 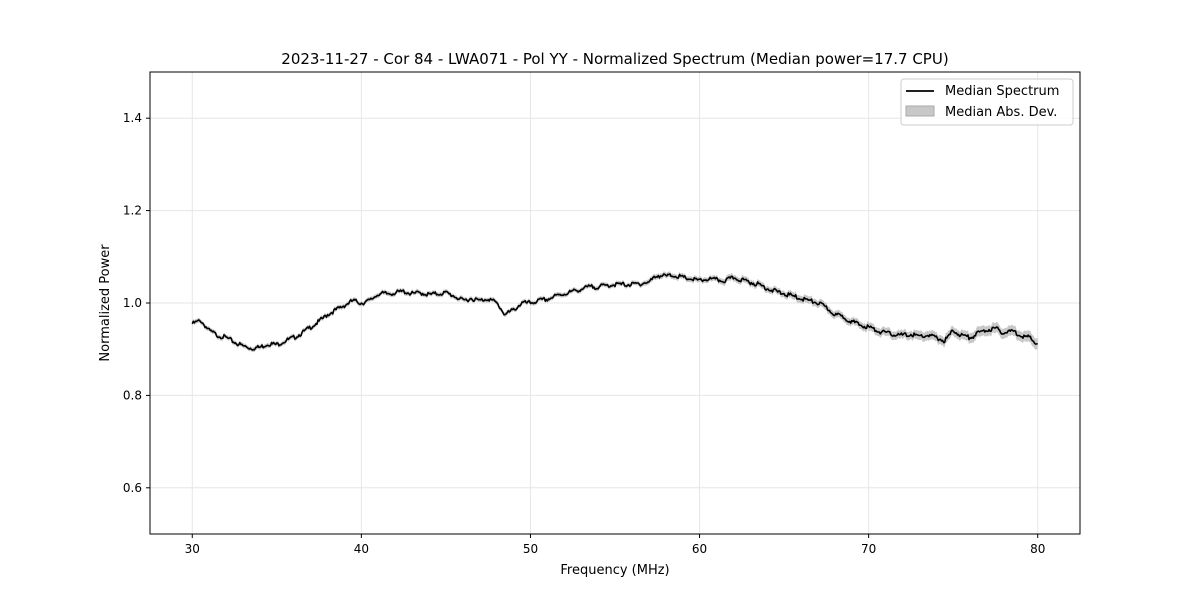 What do you see at coordinates (132, 118) in the screenshot?
I see `y-tick-label: 1.4` at bounding box center [132, 118].